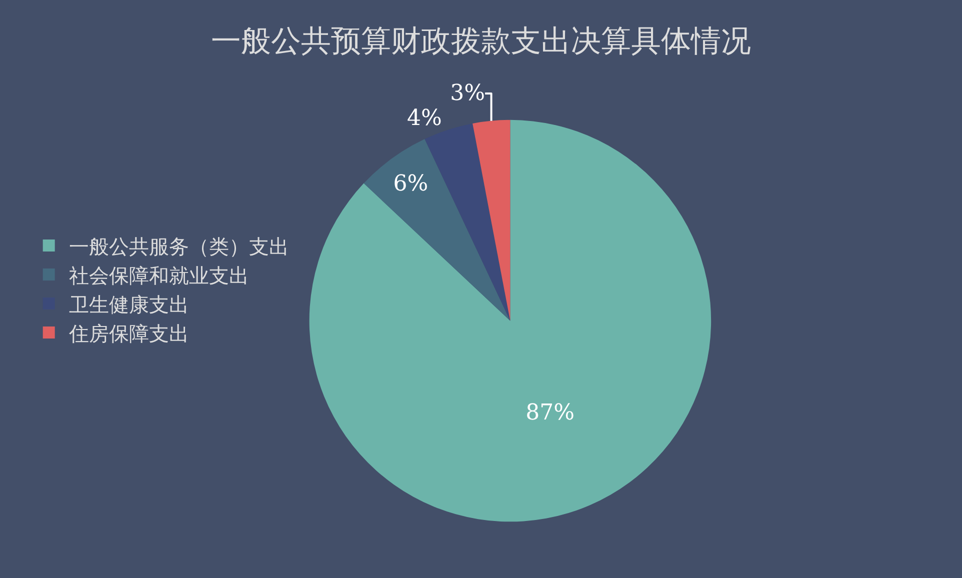 The image size is (962, 578). I want to click on legend-label: 一般公共服务（类）支出, so click(178, 246).